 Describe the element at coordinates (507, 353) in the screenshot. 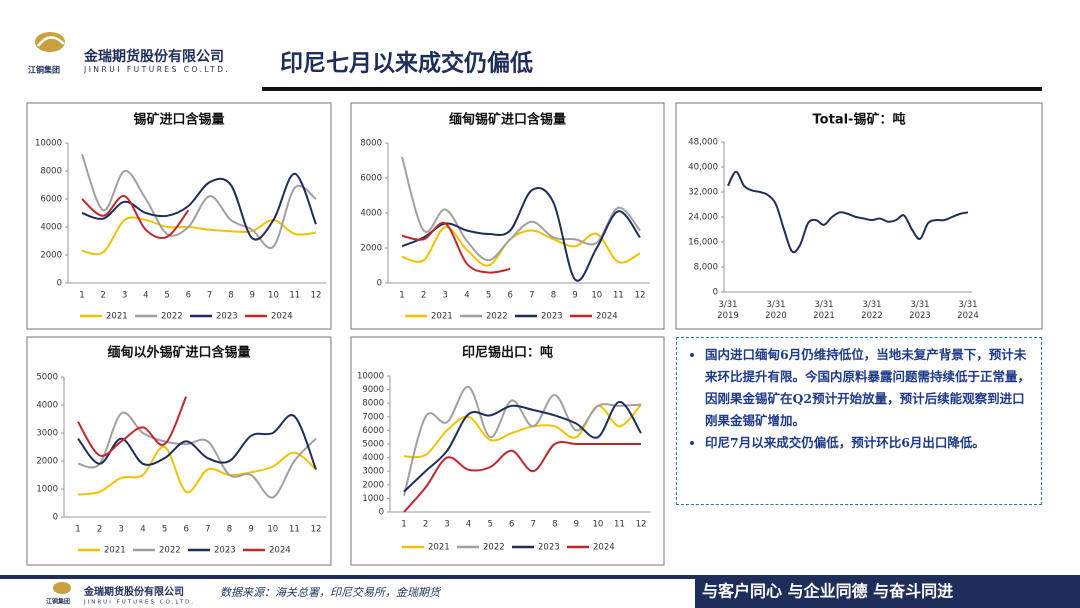

I see `chart-title: 印尼锡出口：吨` at that location.